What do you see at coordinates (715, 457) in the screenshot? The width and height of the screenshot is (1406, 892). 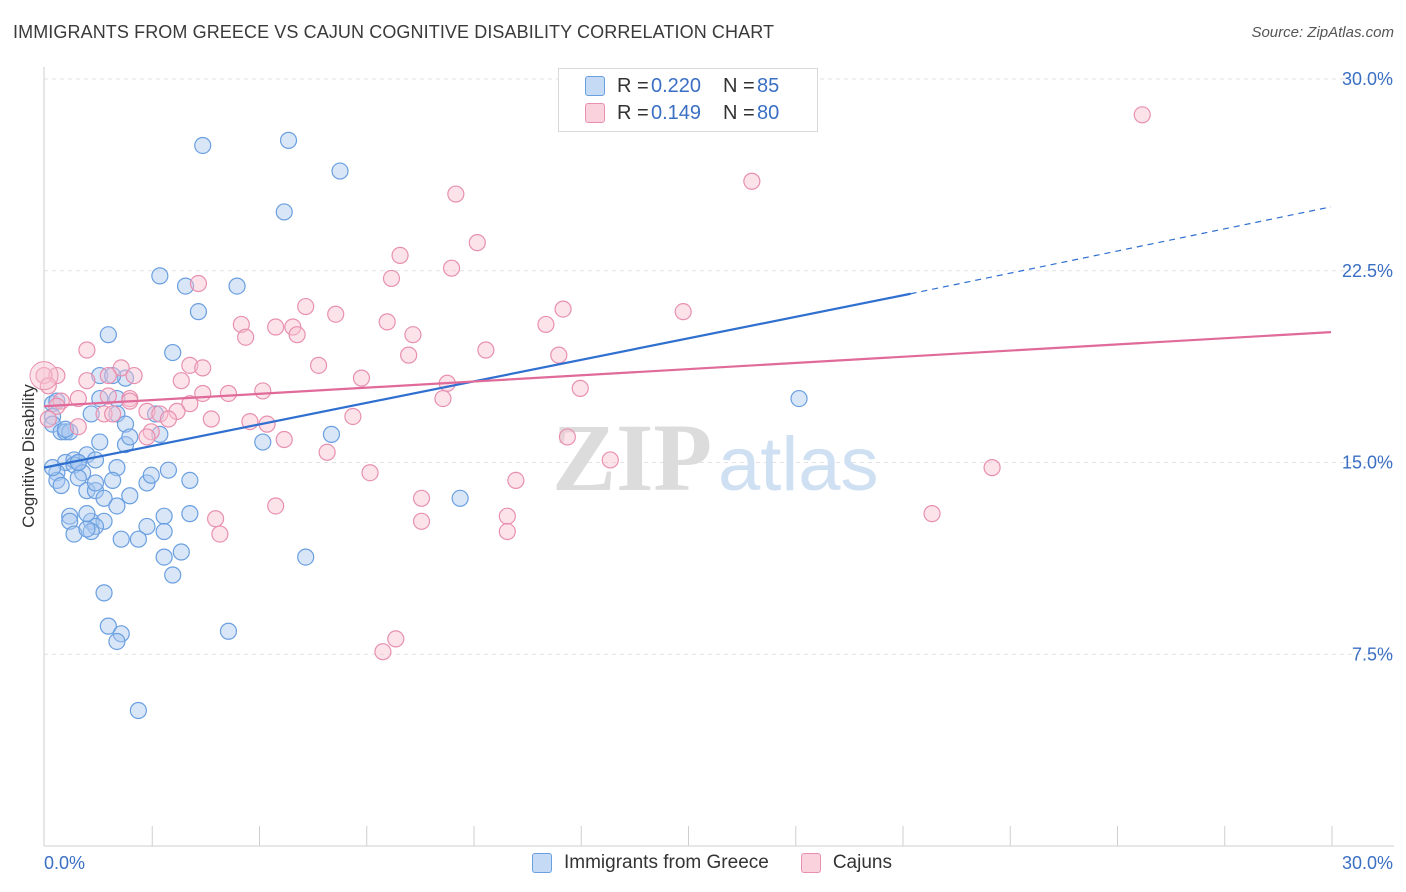 I see `watermark: ZIP atlas` at bounding box center [715, 457].